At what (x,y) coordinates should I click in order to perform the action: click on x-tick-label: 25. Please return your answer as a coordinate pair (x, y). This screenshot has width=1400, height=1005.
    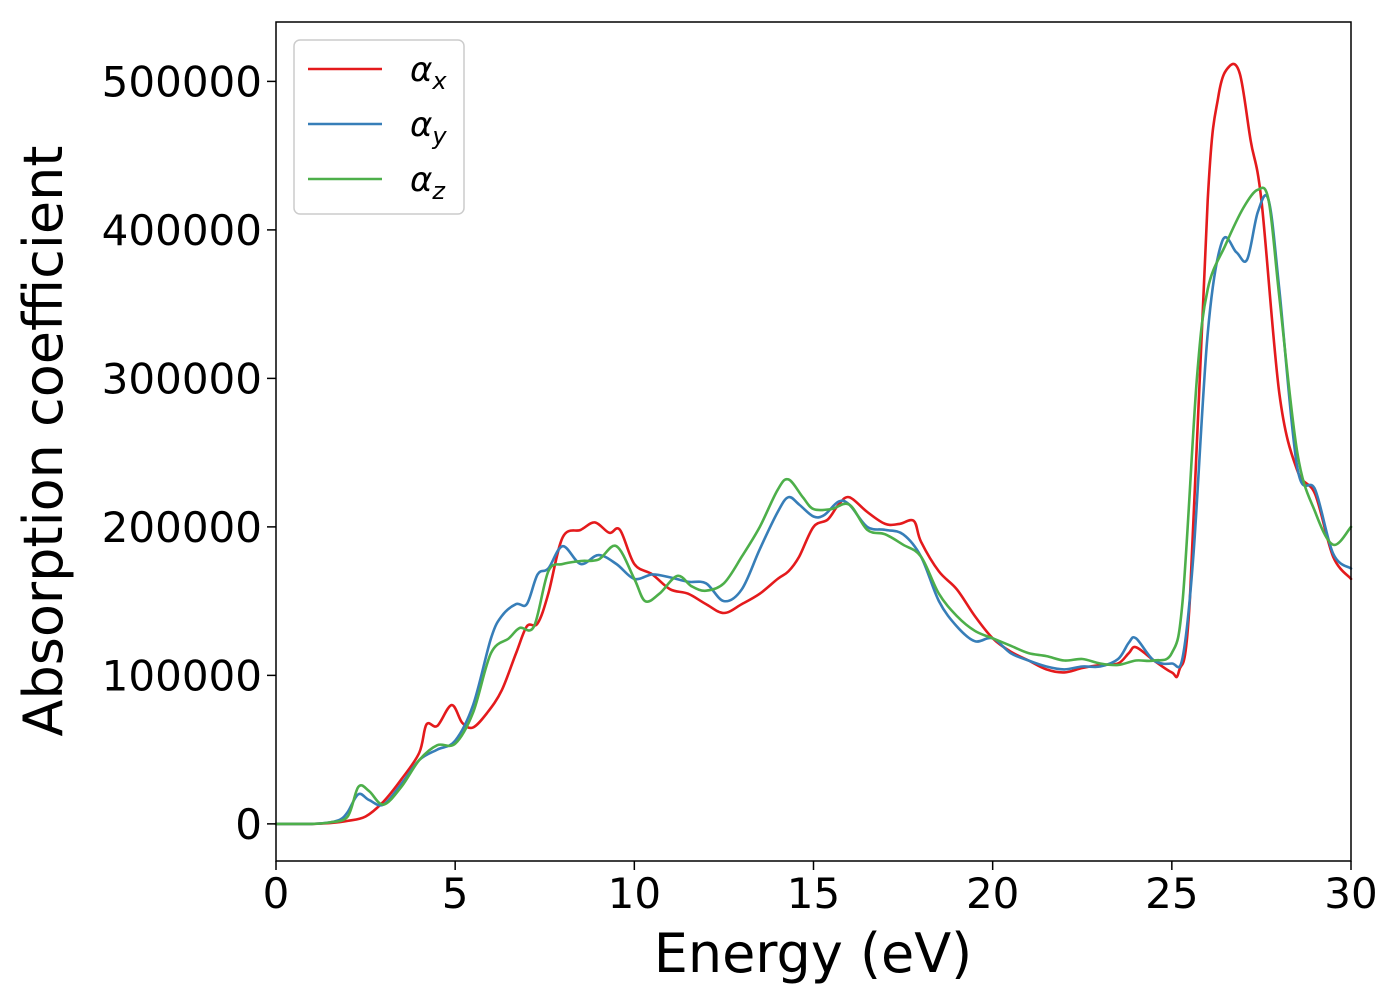
    Looking at the image, I should click on (1171, 893).